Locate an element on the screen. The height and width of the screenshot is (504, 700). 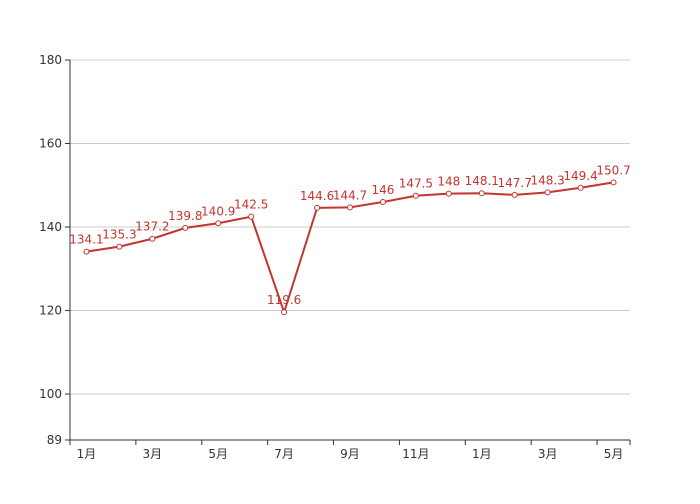
data-label: 142.5 is located at coordinates (251, 205).